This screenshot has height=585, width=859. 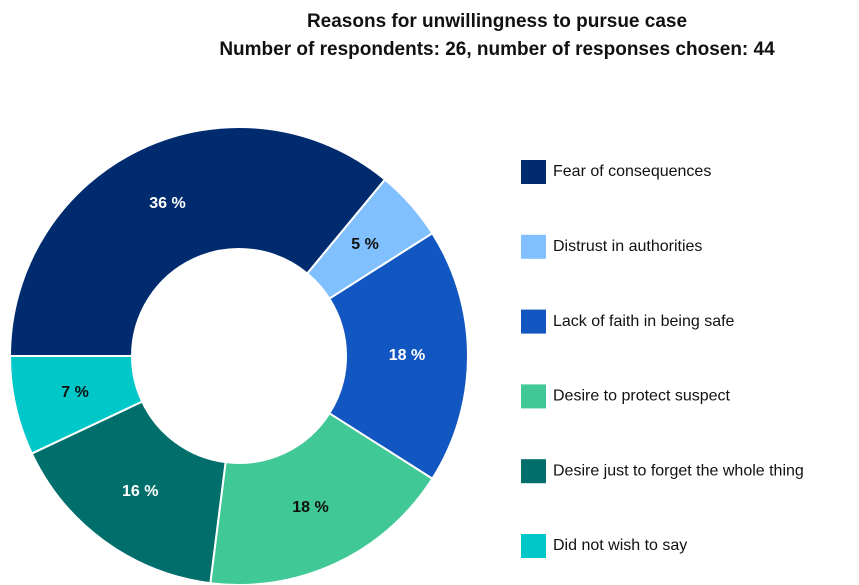 I want to click on legend-label: Did not wish to say, so click(x=620, y=545).